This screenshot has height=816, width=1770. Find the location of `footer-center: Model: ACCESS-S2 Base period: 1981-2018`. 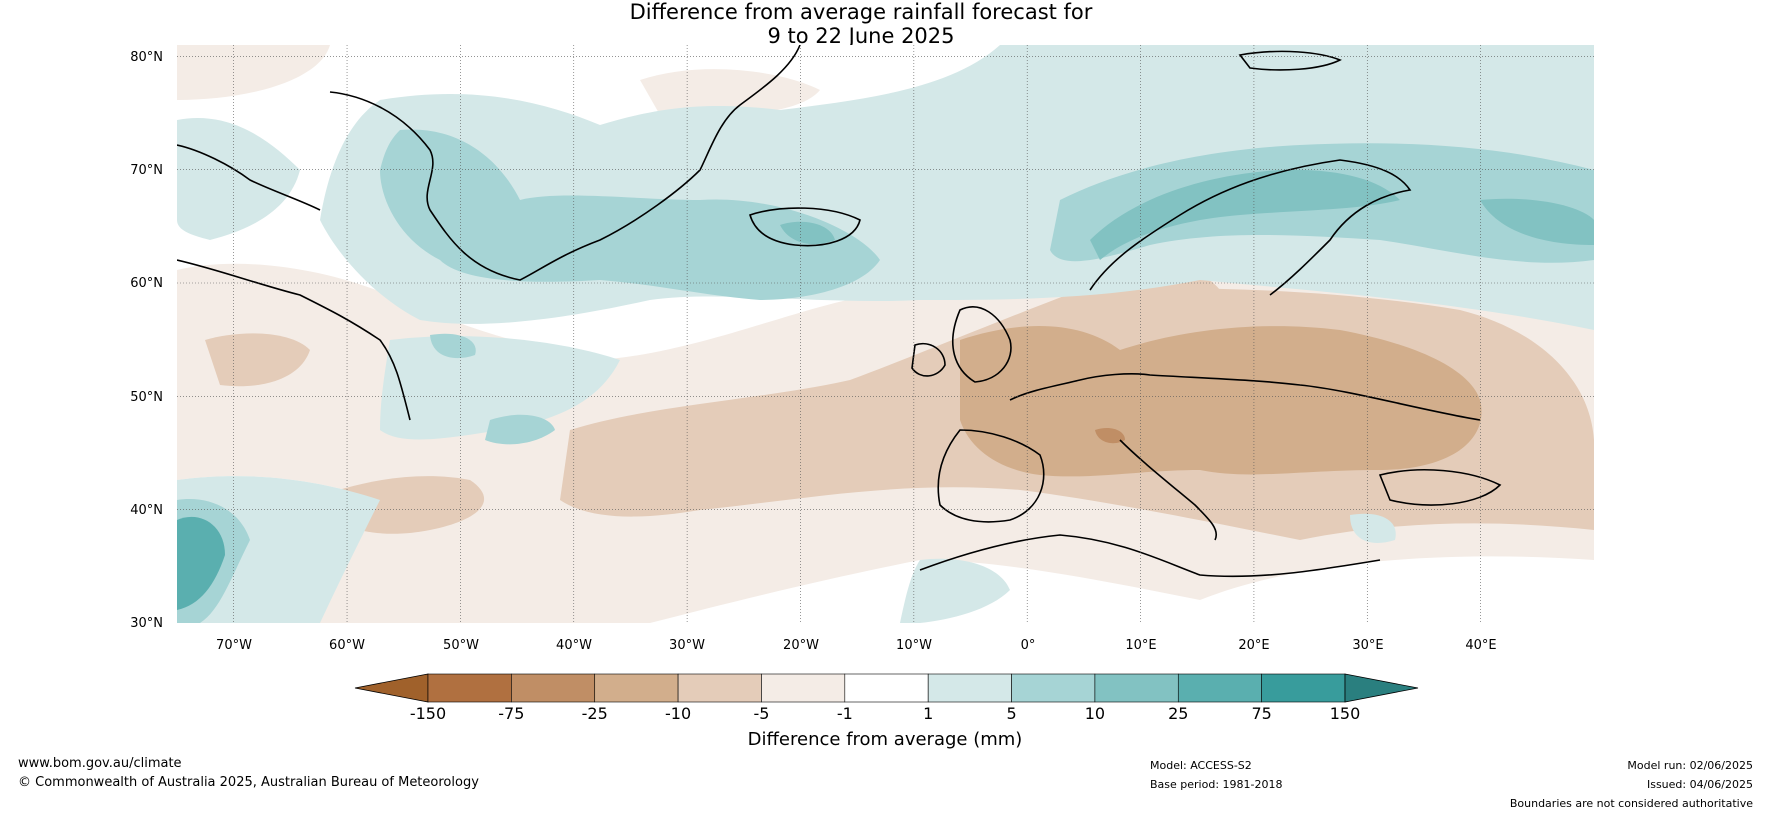

footer-center: Model: ACCESS-S2 Base period: 1981-2018 is located at coordinates (1216, 775).